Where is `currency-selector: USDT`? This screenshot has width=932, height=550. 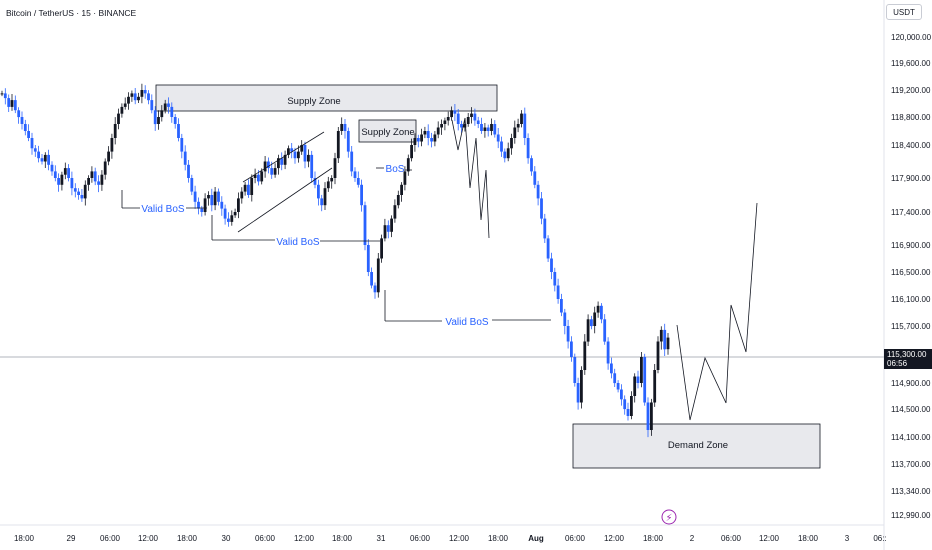 currency-selector: USDT is located at coordinates (904, 12).